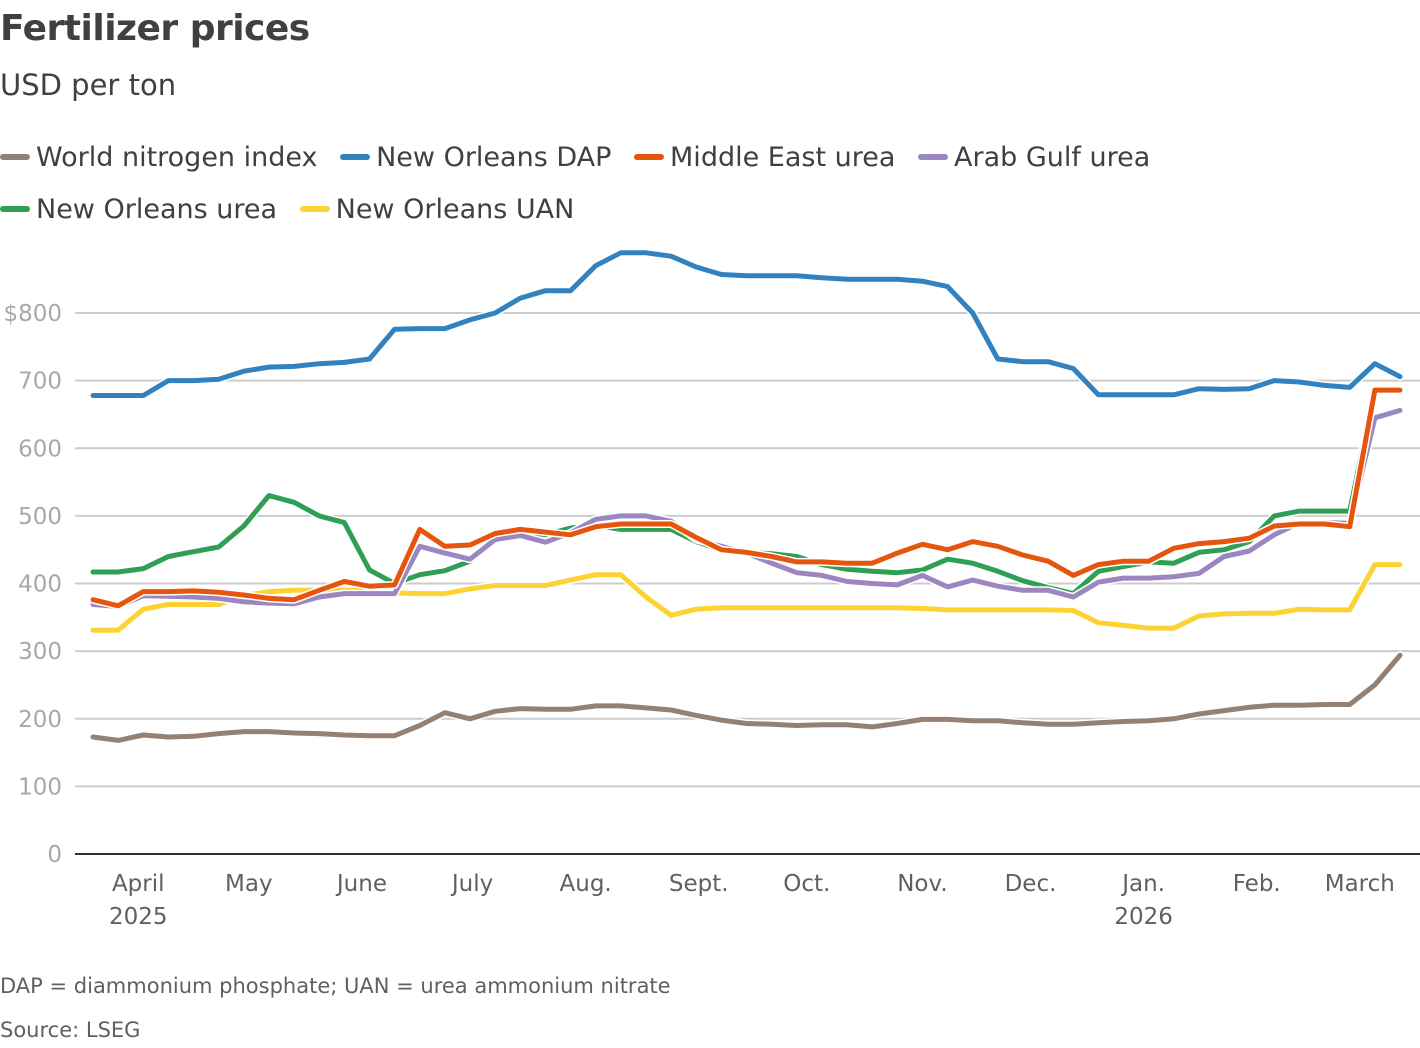 This screenshot has width=1420, height=1048. I want to click on legend-label: New Orleans UAN, so click(455, 209).